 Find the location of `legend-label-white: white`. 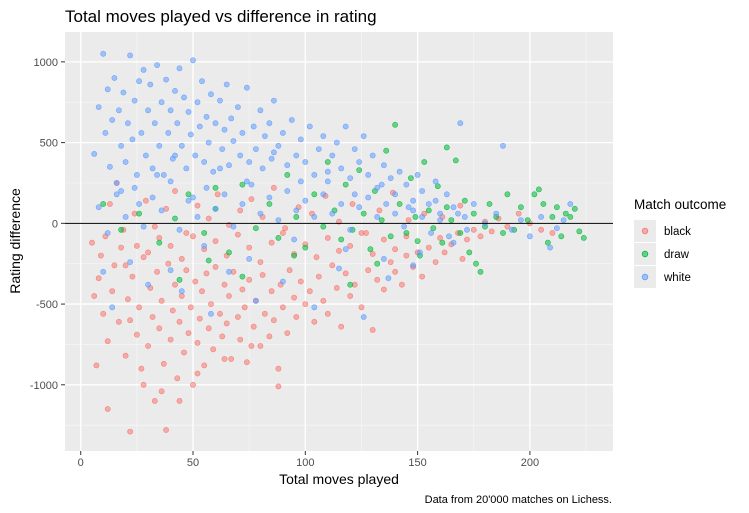

legend-label-white: white is located at coordinates (677, 278).